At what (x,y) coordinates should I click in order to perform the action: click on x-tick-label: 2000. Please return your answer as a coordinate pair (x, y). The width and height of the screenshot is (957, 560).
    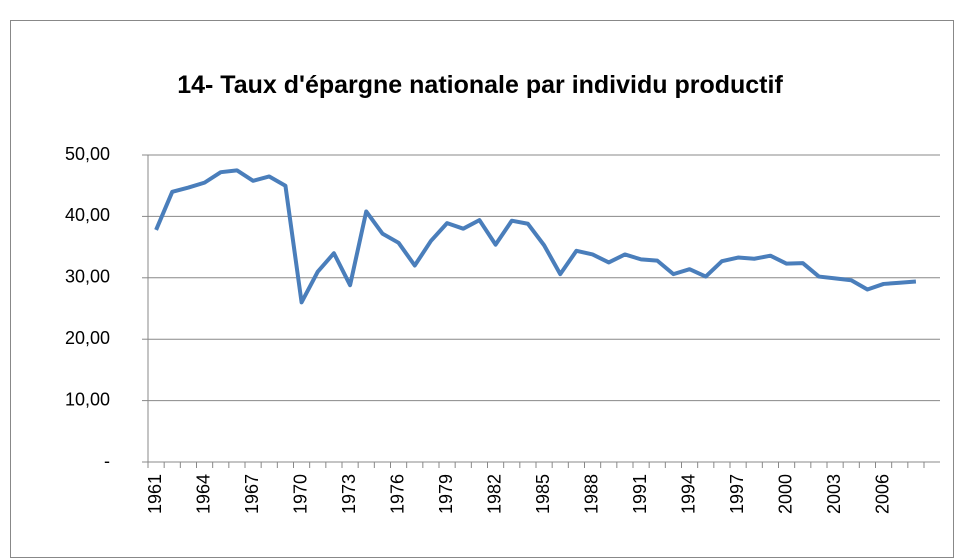
    Looking at the image, I should click on (785, 494).